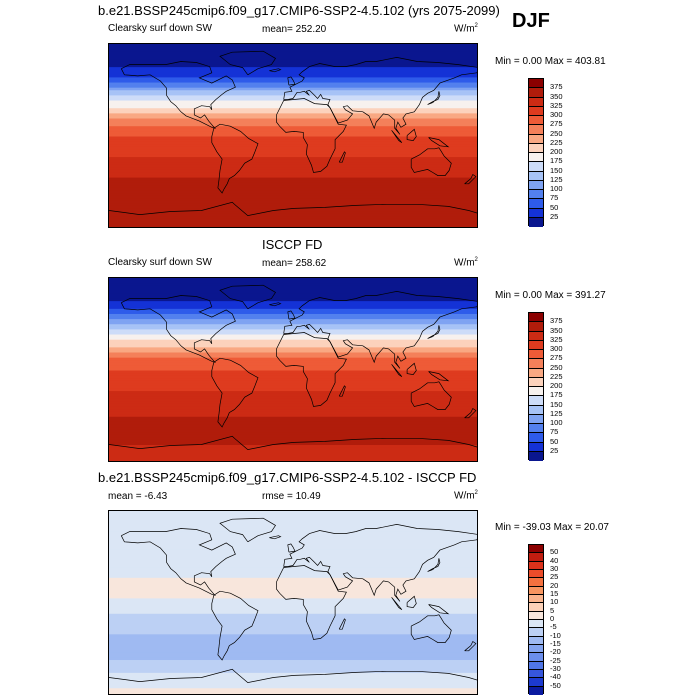  Describe the element at coordinates (556, 142) in the screenshot. I see `colorbar-label: 225` at that location.